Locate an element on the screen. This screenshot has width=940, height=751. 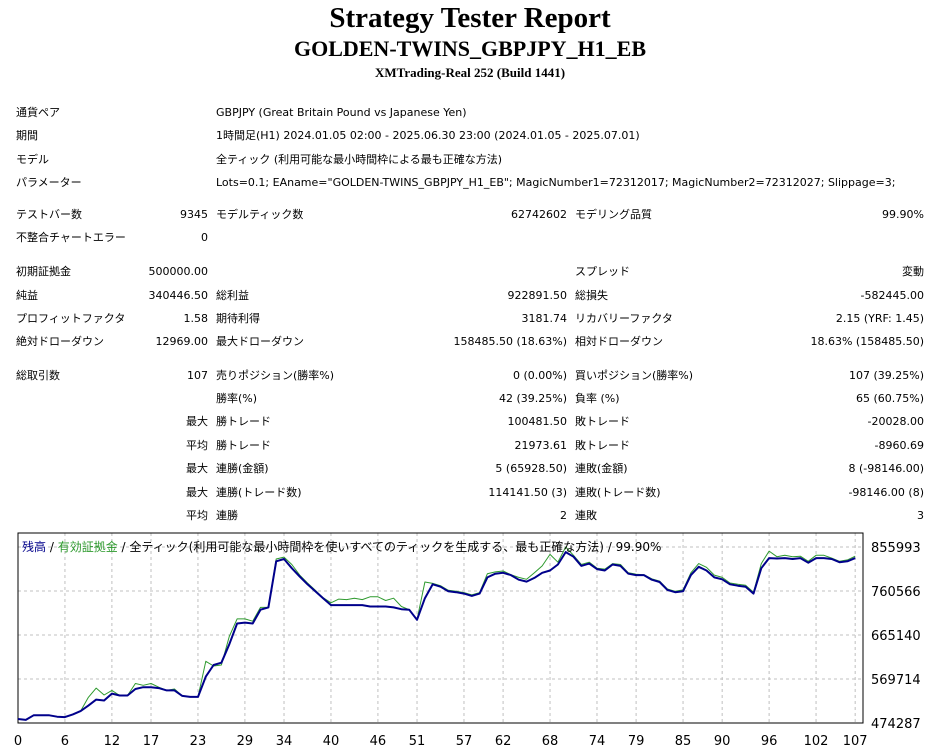
model-label: モデル is located at coordinates (32, 159).